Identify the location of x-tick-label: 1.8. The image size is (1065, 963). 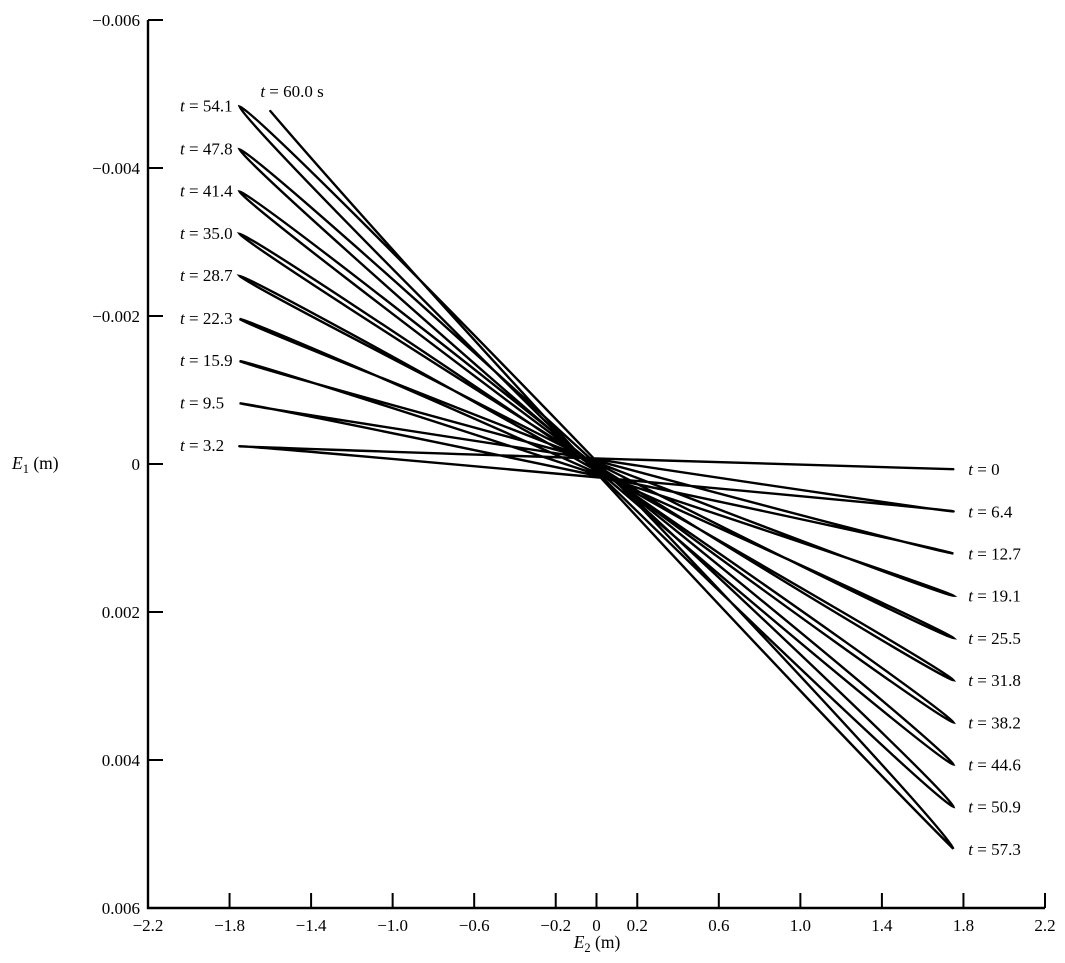
(963, 925).